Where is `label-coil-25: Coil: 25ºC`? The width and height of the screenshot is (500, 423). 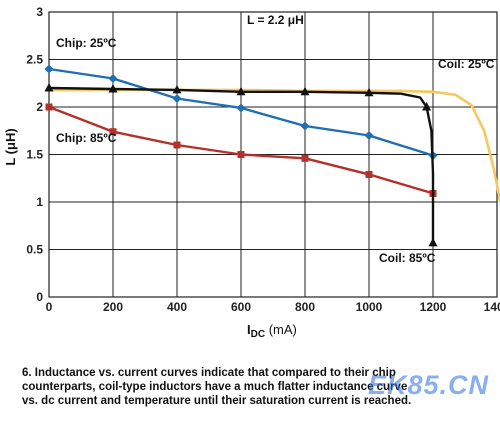 label-coil-25: Coil: 25ºC is located at coordinates (466, 64).